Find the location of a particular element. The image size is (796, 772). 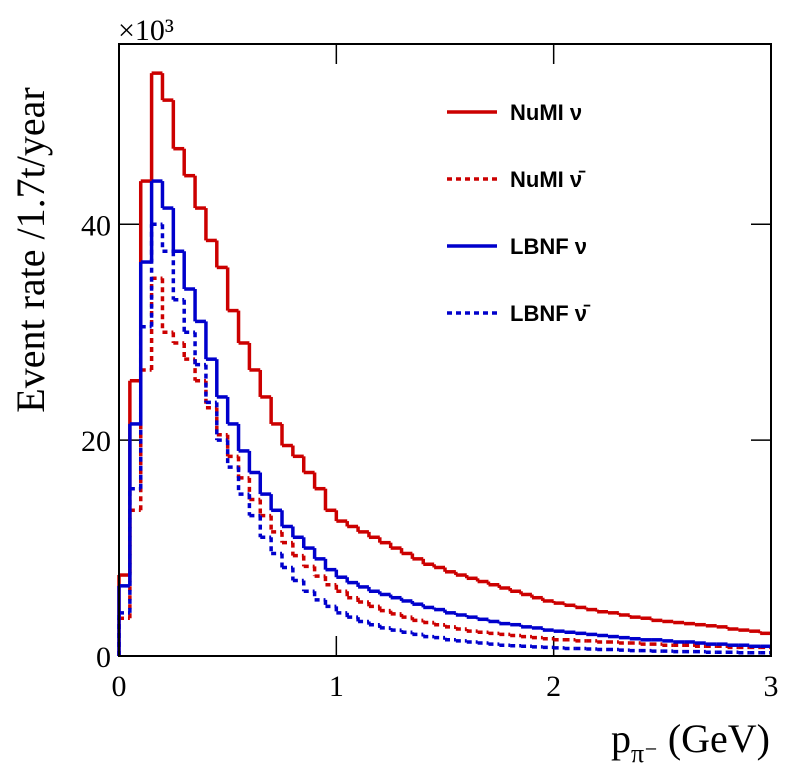

x-axis-label: pπ⁻ (GeV) is located at coordinates (690, 742).